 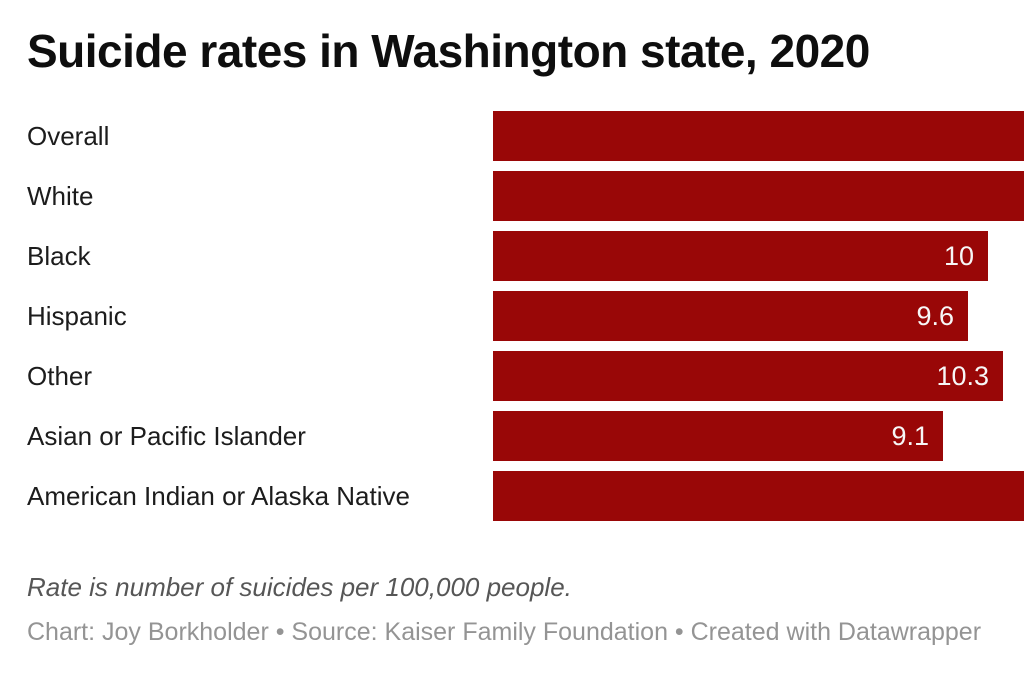 I want to click on bar-row: Hispanic 9.6, so click(x=512, y=316).